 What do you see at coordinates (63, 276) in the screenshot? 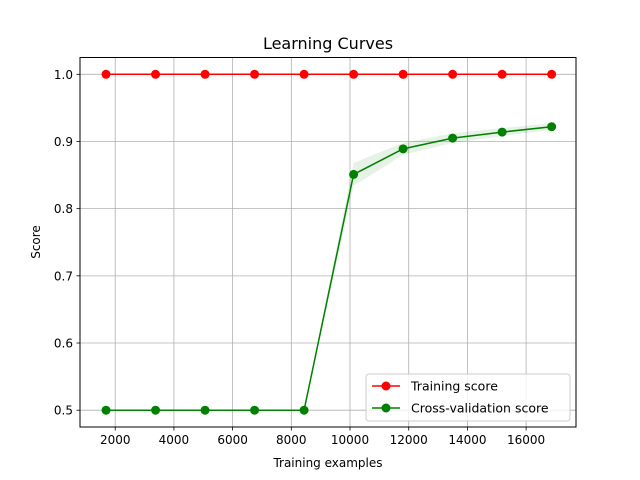
I see `y-tick-label: 0.7` at bounding box center [63, 276].